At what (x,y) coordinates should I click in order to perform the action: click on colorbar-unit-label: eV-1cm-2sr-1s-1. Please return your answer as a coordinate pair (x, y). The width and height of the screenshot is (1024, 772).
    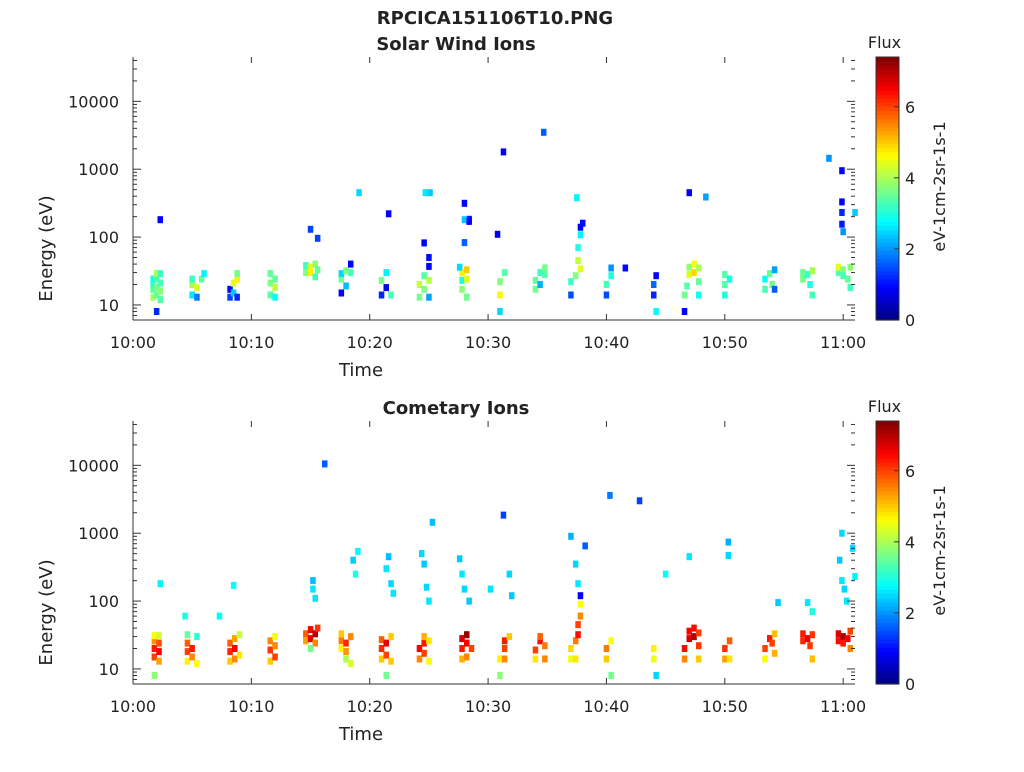
    Looking at the image, I should click on (939, 550).